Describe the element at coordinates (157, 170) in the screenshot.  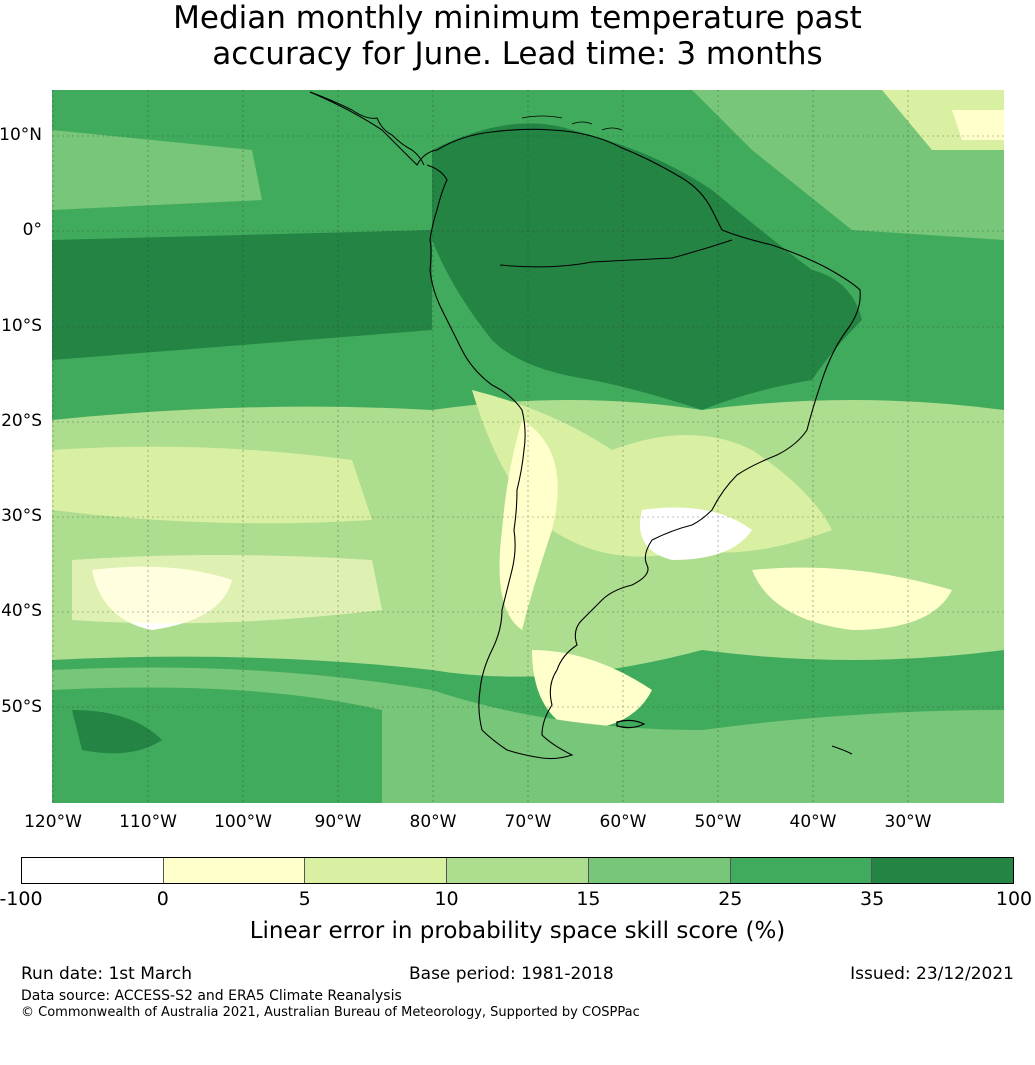
I see `skill-patch-nw` at that location.